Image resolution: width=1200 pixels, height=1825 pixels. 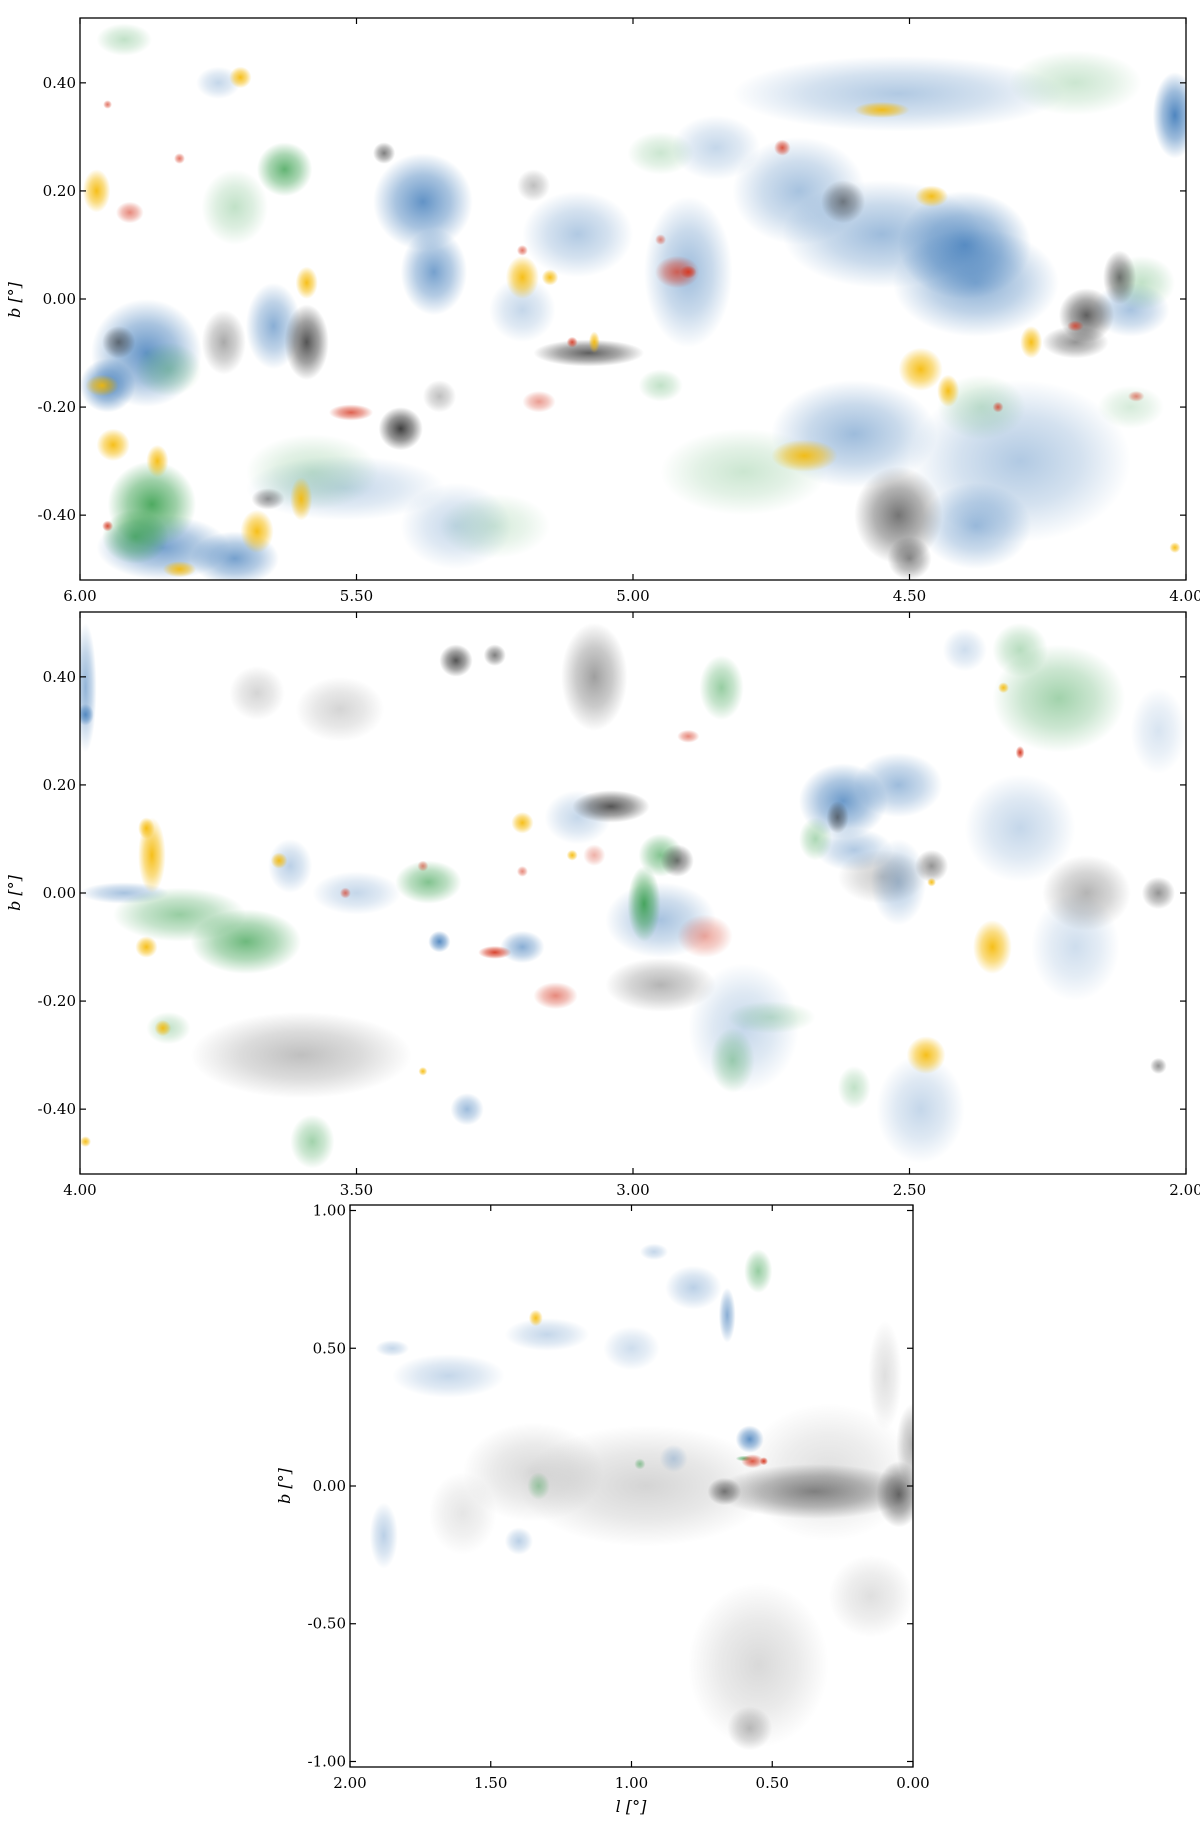 I want to click on series-green, so click(x=650, y=1374).